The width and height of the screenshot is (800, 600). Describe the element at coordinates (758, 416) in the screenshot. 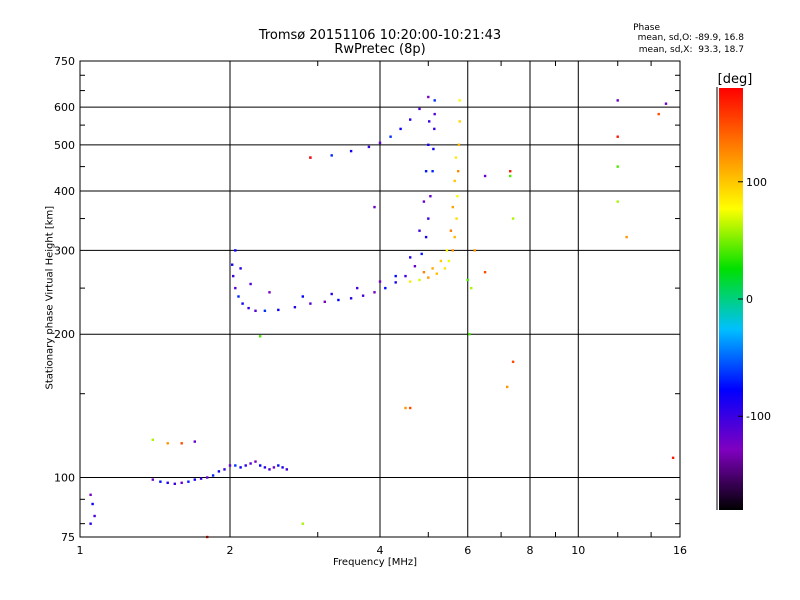

I see `colorbar-tick-label: -100` at that location.